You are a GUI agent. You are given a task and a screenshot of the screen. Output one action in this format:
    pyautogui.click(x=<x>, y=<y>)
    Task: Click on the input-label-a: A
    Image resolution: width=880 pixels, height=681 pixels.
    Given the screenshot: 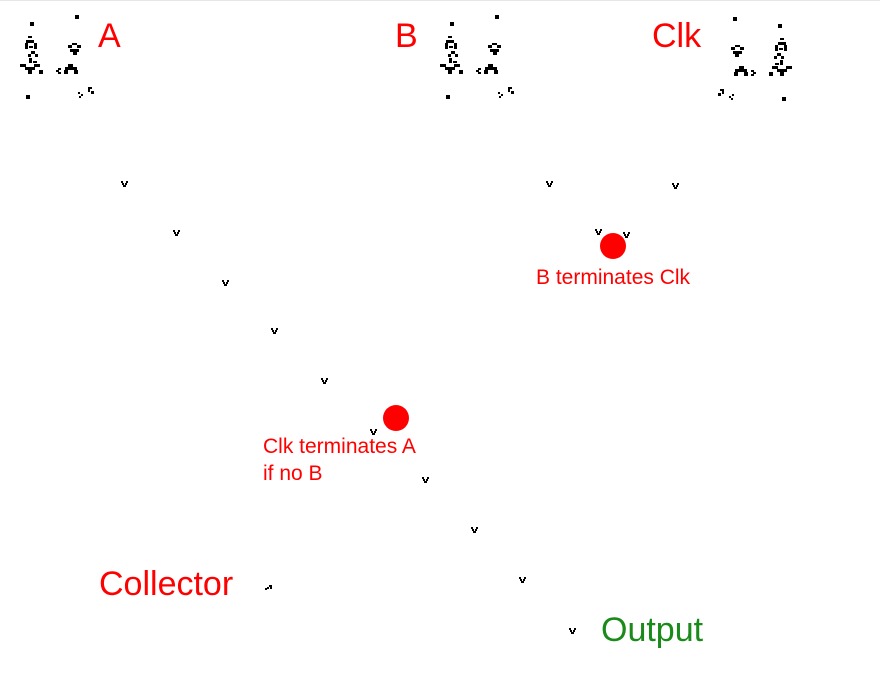 What is the action you would take?
    pyautogui.click(x=109, y=36)
    